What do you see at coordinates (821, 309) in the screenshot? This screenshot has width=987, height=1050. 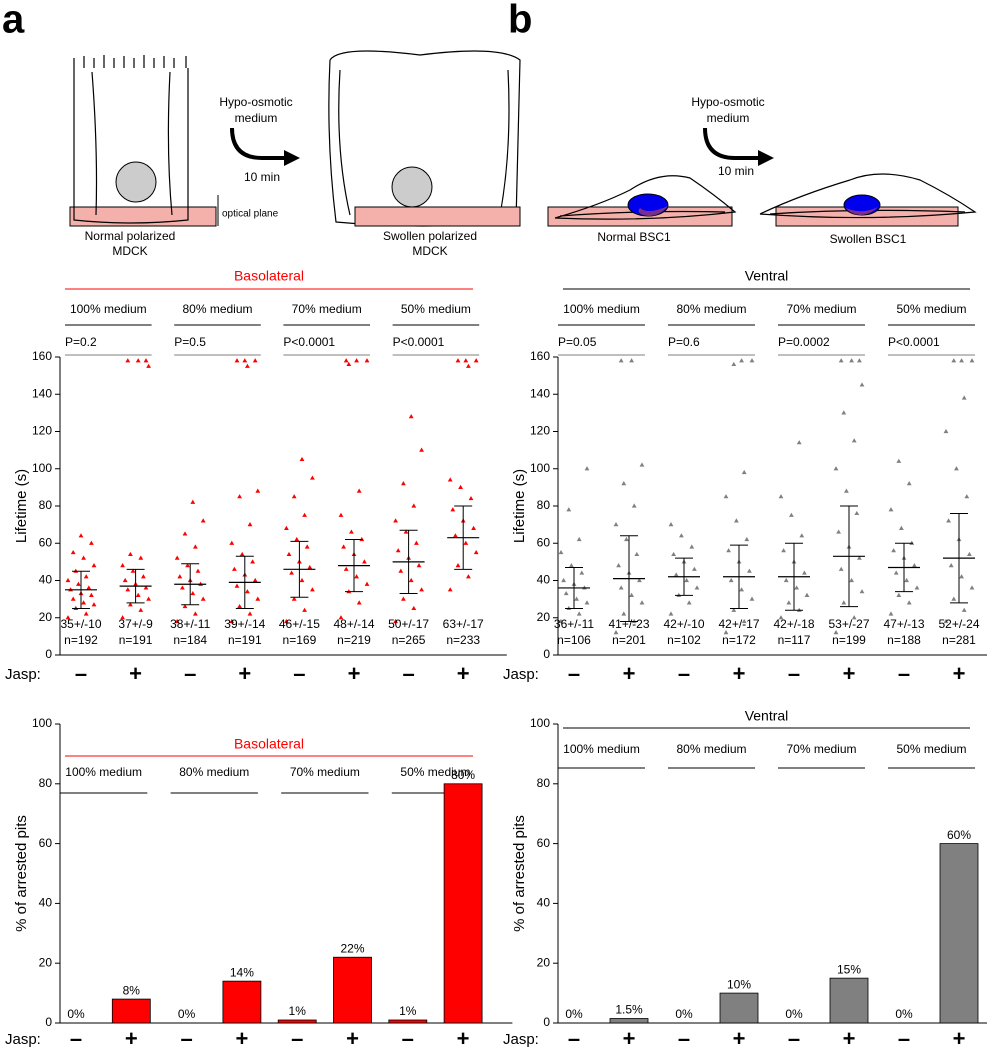 I see `condition-label: 70% medium` at bounding box center [821, 309].